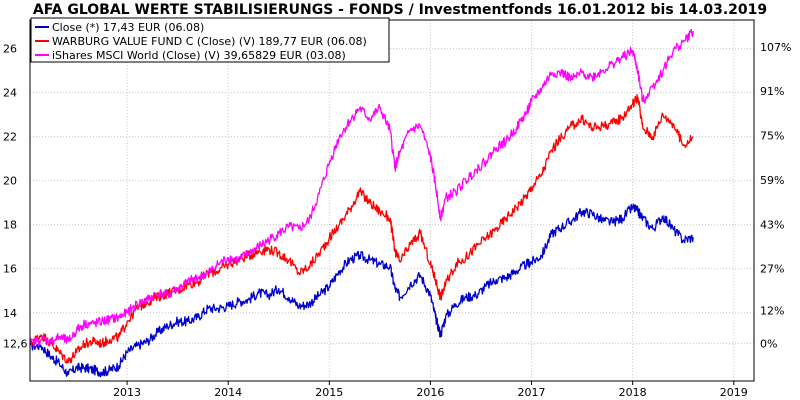 The image size is (800, 400). I want to click on x-tick-label: 2013, so click(127, 392).